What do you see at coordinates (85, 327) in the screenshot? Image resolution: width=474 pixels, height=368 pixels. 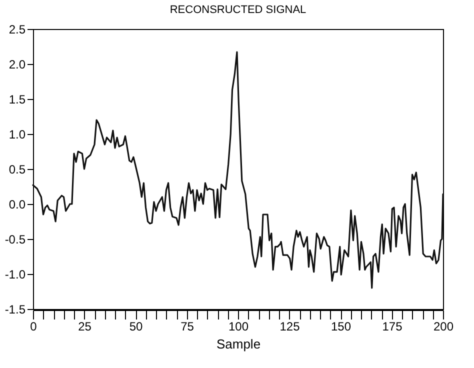 I see `x-tick-label: 25` at bounding box center [85, 327].